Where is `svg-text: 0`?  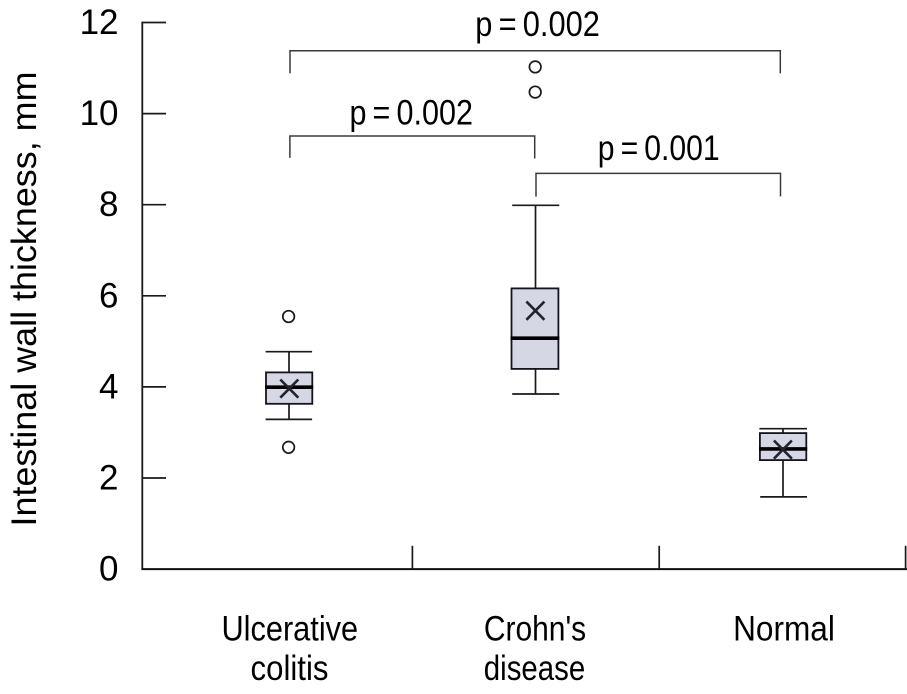
svg-text: 0 is located at coordinates (108, 569).